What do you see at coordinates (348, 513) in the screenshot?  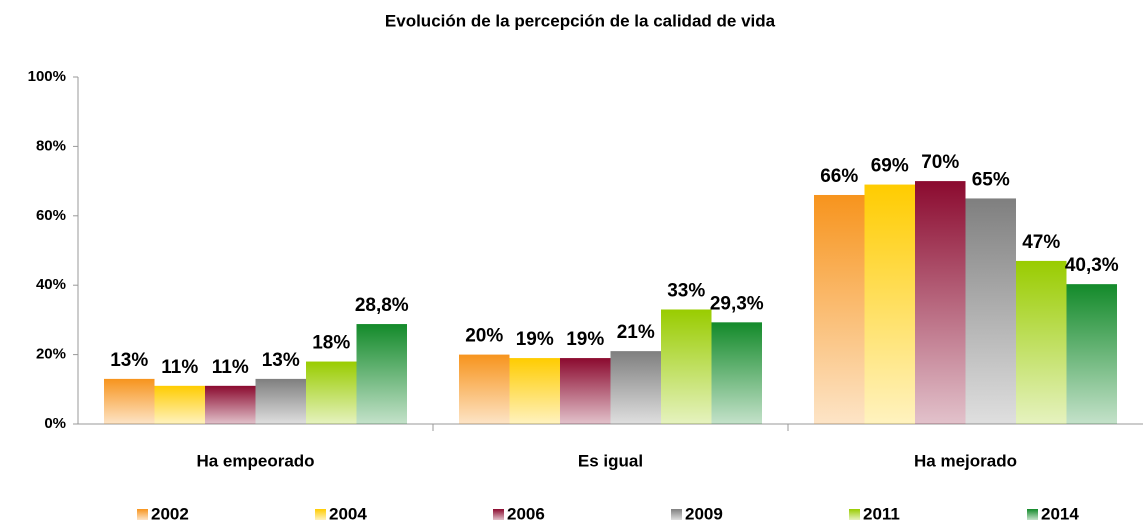 I see `legend-label: 2004` at bounding box center [348, 513].